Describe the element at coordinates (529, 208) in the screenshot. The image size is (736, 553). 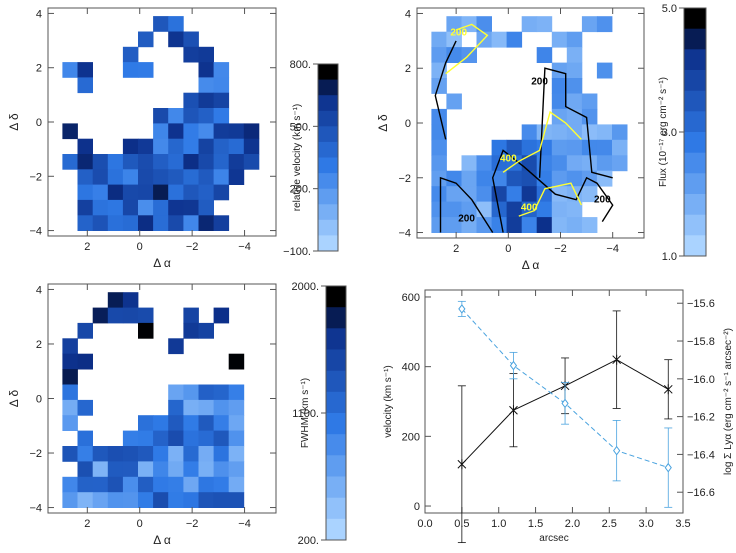
I see `contour-label: 400` at that location.